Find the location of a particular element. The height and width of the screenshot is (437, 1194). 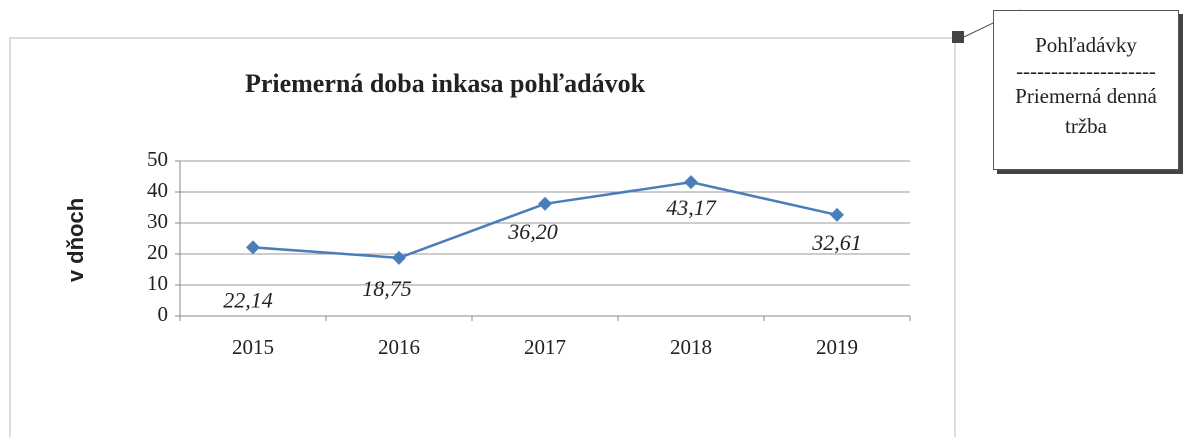

y-tick-label: 30 is located at coordinates (157, 221).